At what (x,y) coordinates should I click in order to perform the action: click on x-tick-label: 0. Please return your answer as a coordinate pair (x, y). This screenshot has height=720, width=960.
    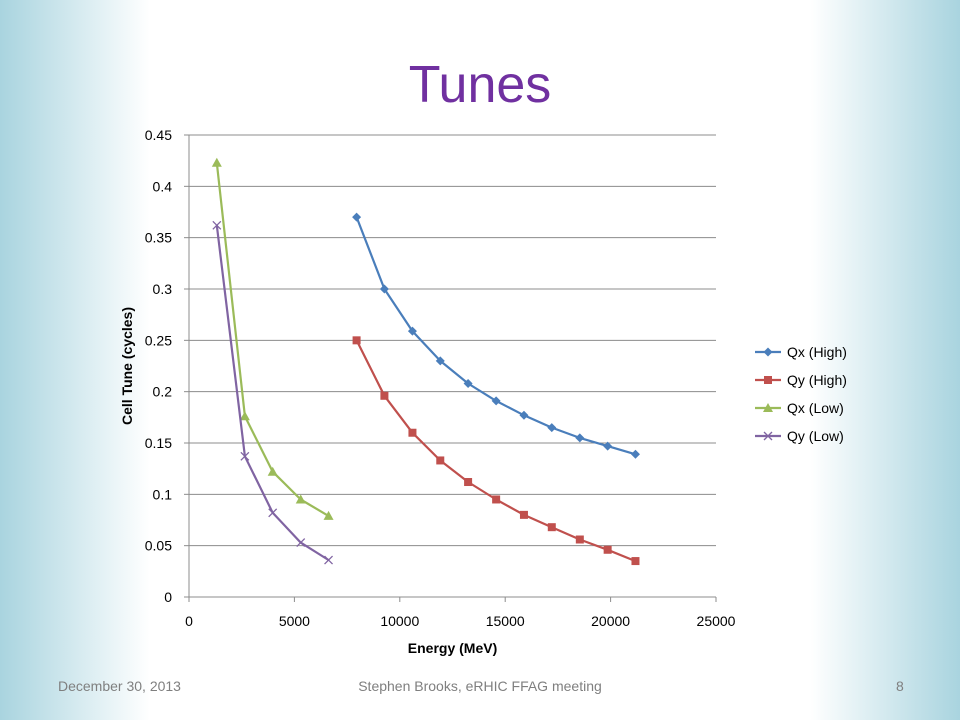
    Looking at the image, I should click on (189, 621).